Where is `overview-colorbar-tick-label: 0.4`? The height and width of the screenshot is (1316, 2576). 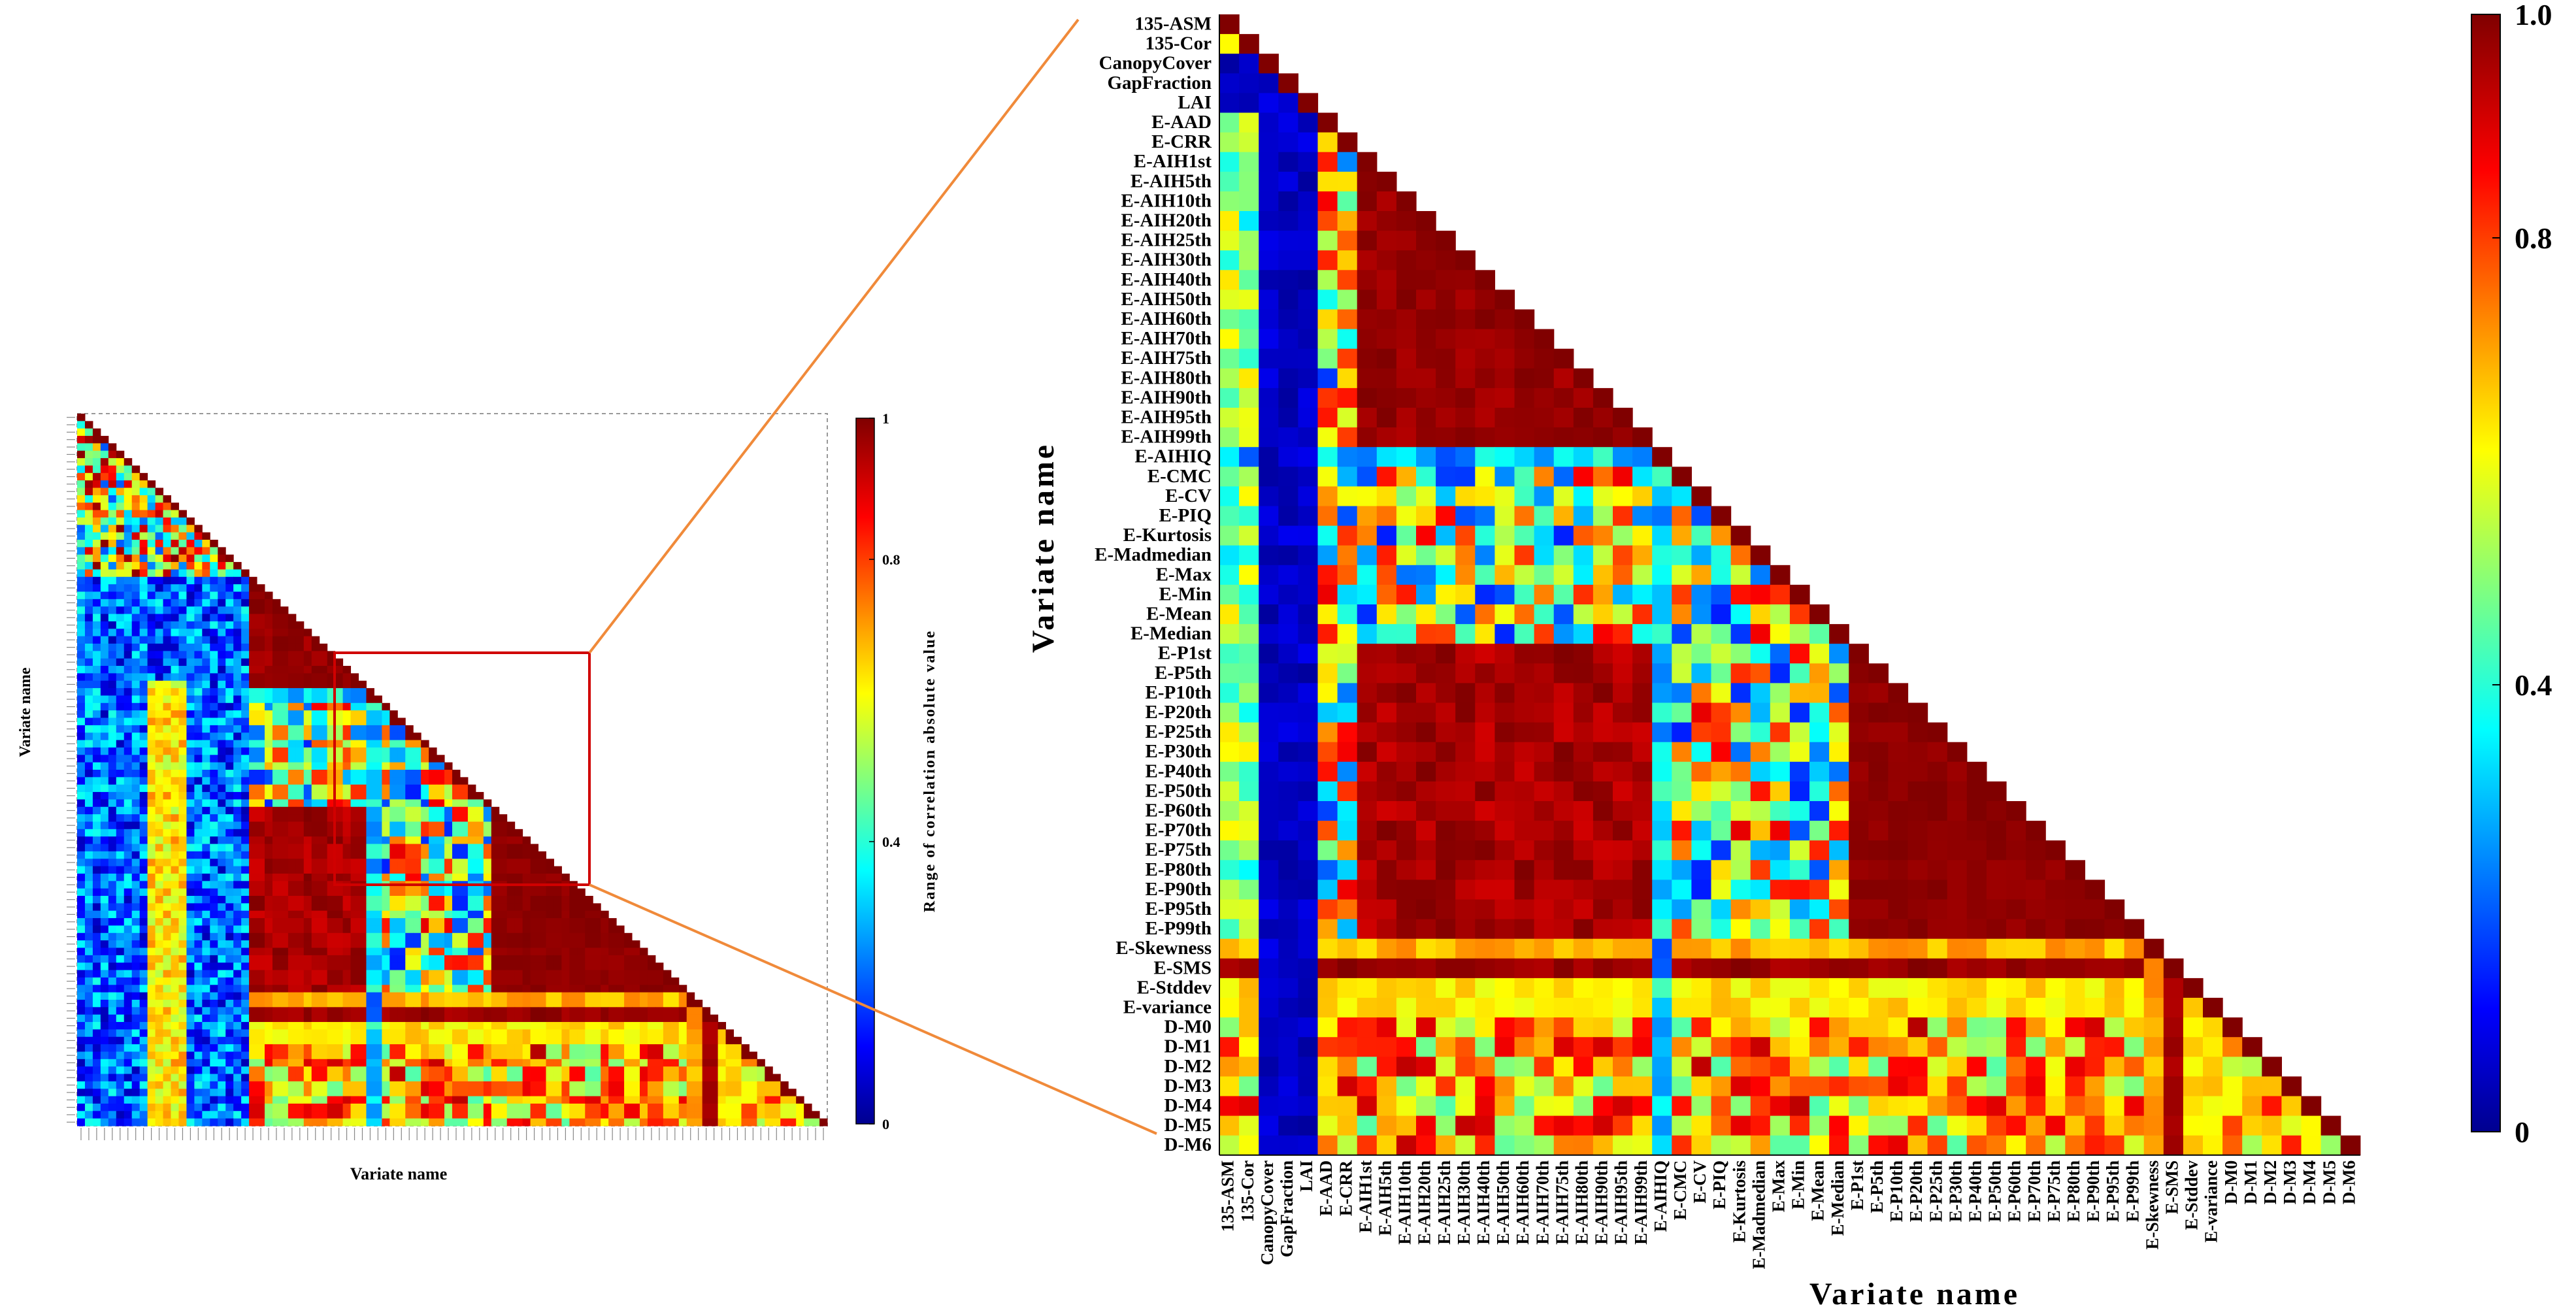 overview-colorbar-tick-label: 0.4 is located at coordinates (891, 842).